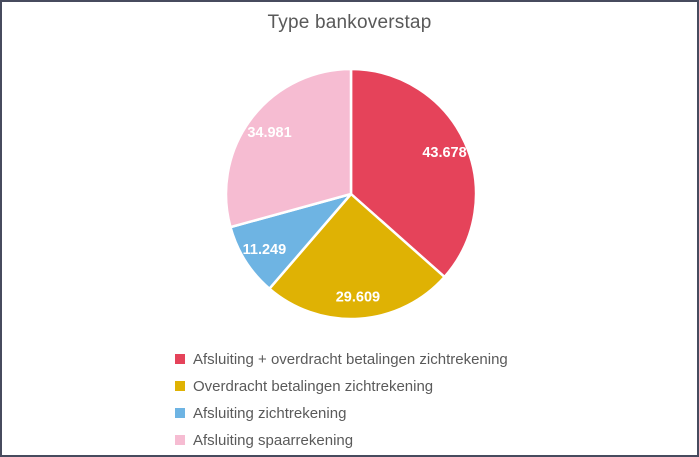  I want to click on slice-value-label: 34.981, so click(269, 133).